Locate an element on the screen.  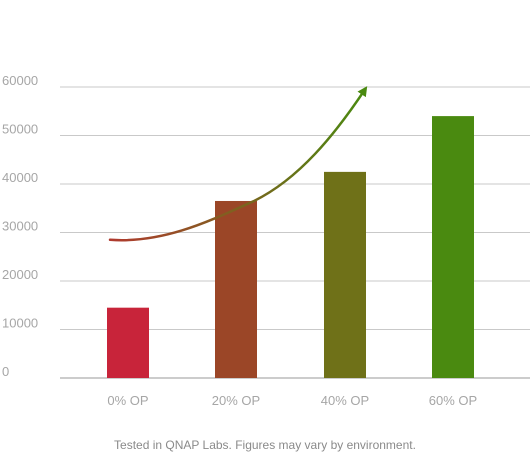
bar-40-op is located at coordinates (345, 274).